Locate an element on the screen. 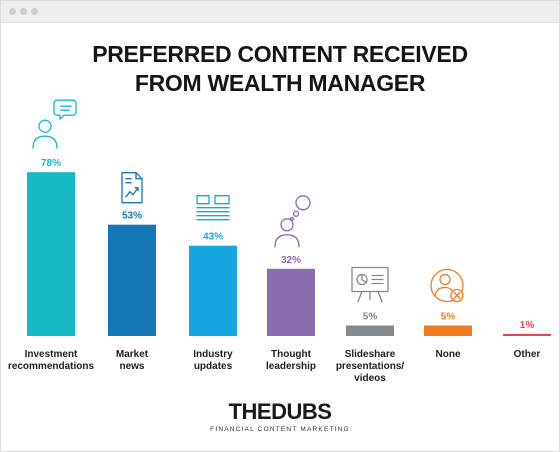 This screenshot has width=560, height=452. value-label: 43% is located at coordinates (213, 237).